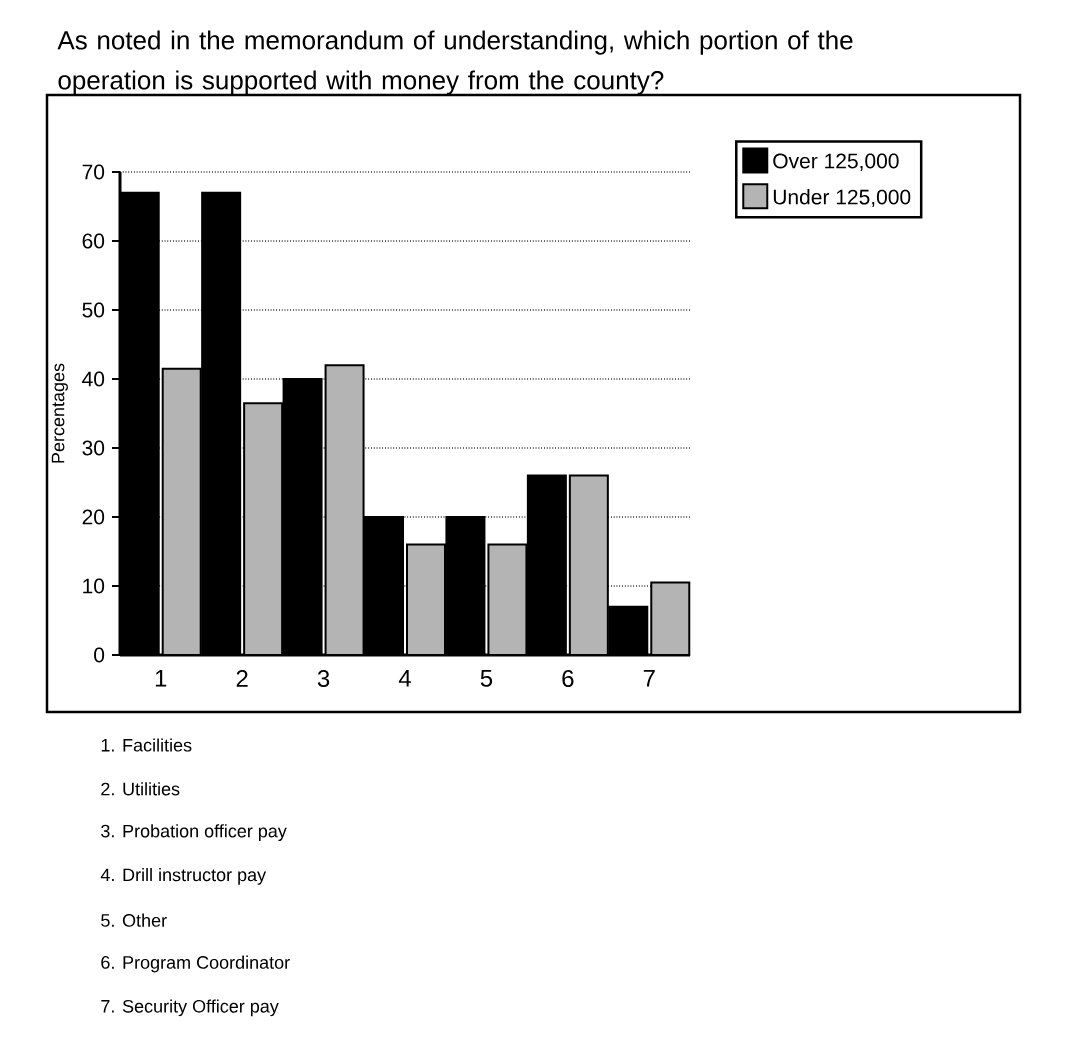 The width and height of the screenshot is (1080, 1037). What do you see at coordinates (93, 310) in the screenshot?
I see `y-tick-label: 50` at bounding box center [93, 310].